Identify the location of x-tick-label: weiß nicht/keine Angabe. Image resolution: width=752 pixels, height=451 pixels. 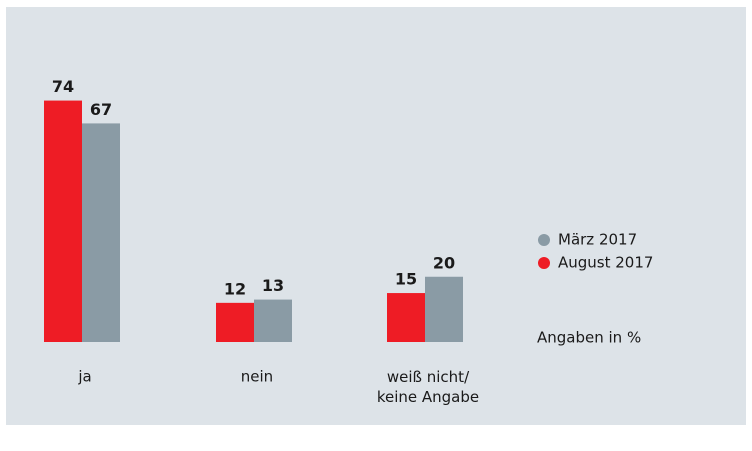
(428, 387).